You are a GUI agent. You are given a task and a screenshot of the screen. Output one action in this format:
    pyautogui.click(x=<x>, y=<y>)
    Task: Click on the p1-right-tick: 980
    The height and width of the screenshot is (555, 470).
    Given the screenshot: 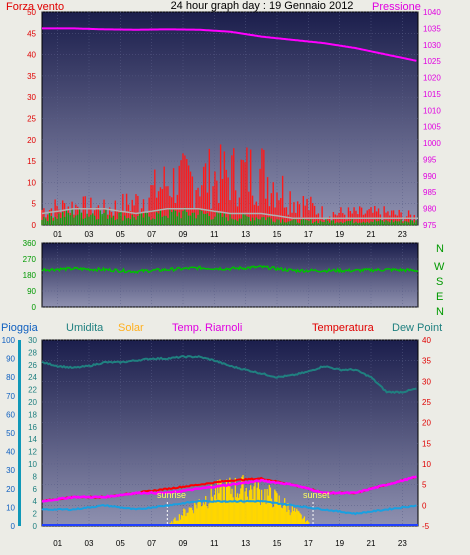 What is the action you would take?
    pyautogui.click(x=430, y=209)
    